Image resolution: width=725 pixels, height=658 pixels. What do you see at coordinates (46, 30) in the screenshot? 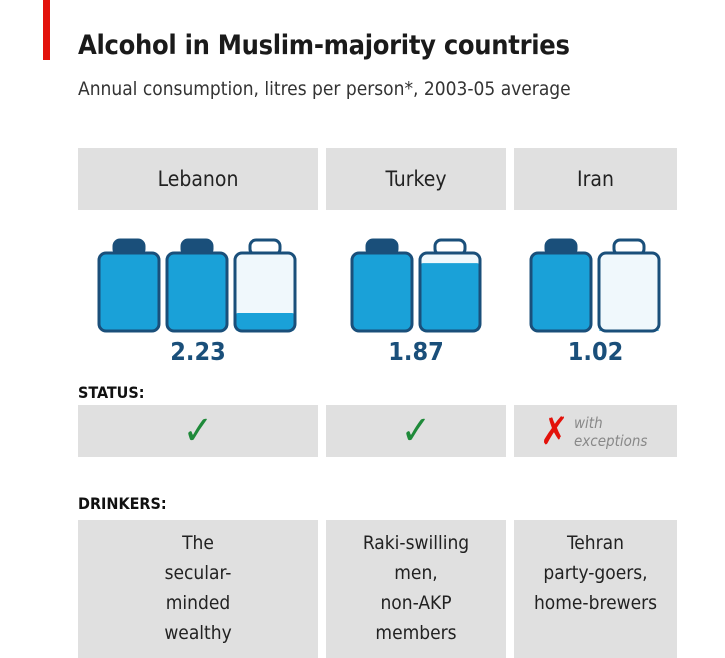
I see `accent-bar` at bounding box center [46, 30].